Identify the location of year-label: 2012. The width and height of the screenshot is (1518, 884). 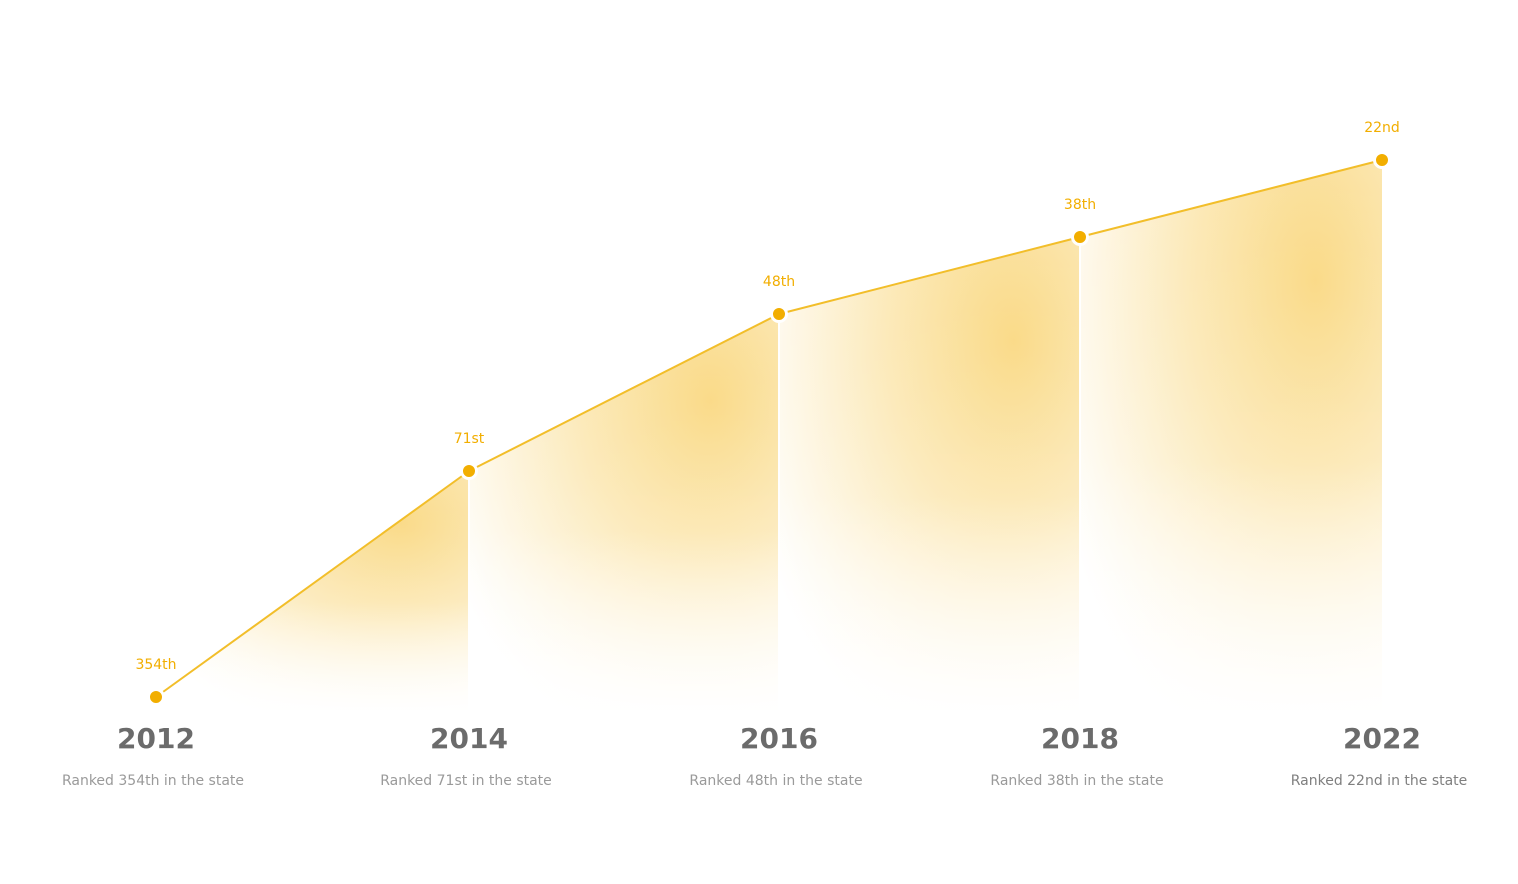
(156, 738).